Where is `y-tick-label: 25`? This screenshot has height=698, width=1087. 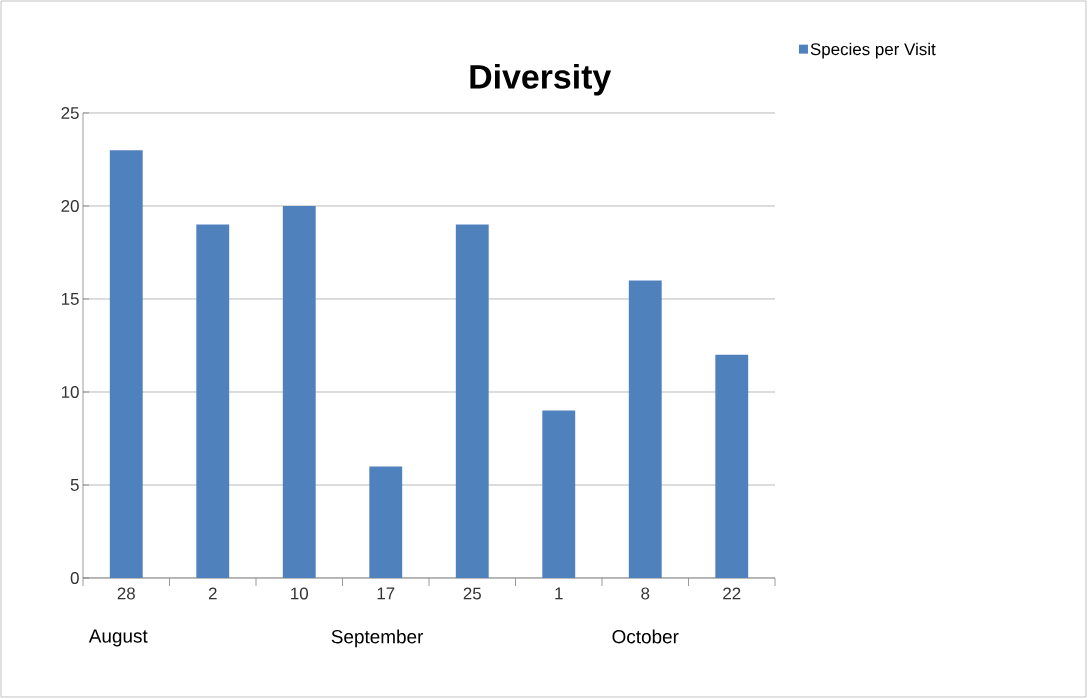
y-tick-label: 25 is located at coordinates (70, 112).